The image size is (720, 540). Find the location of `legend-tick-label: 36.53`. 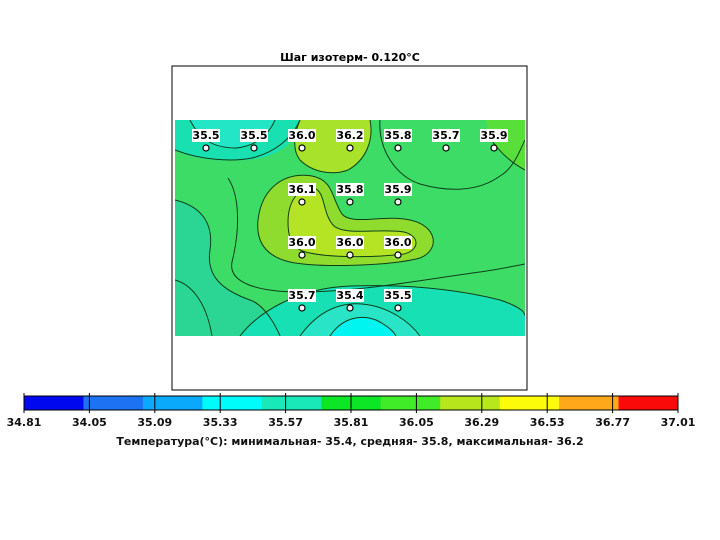

legend-tick-label: 36.53 is located at coordinates (547, 422).